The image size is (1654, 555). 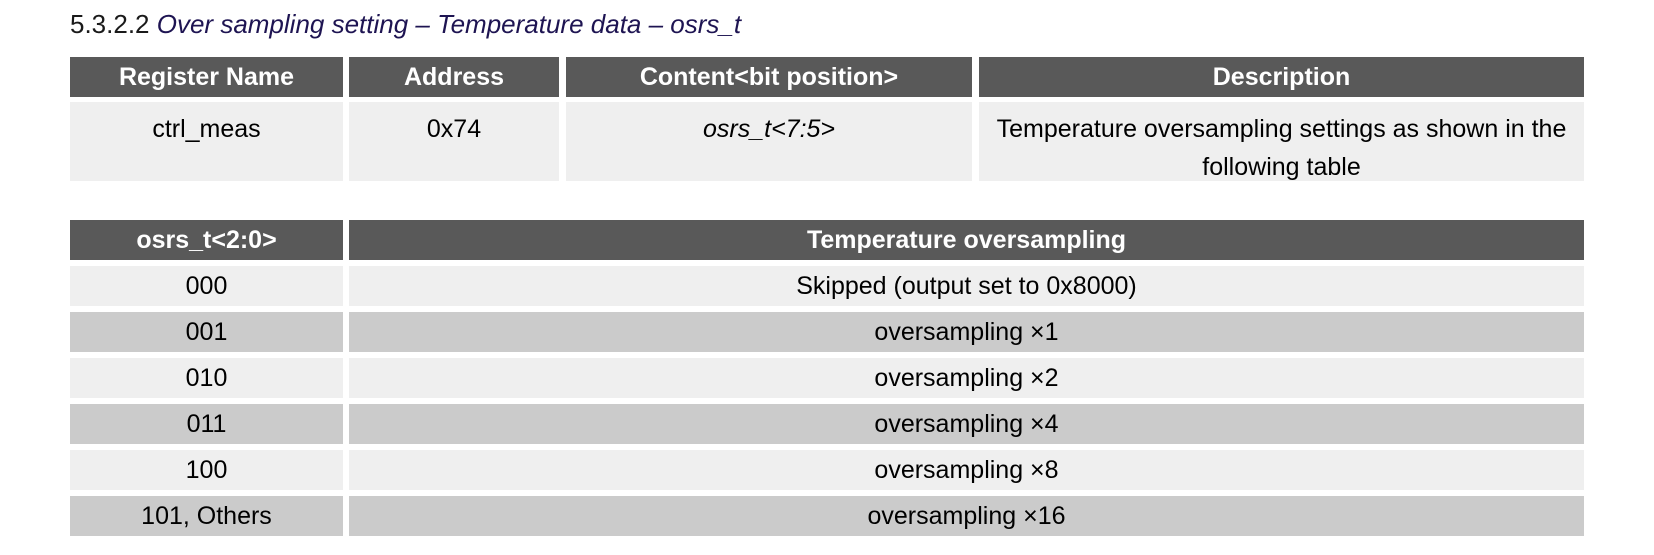 What do you see at coordinates (206, 286) in the screenshot?
I see `table-row-code: 000` at bounding box center [206, 286].